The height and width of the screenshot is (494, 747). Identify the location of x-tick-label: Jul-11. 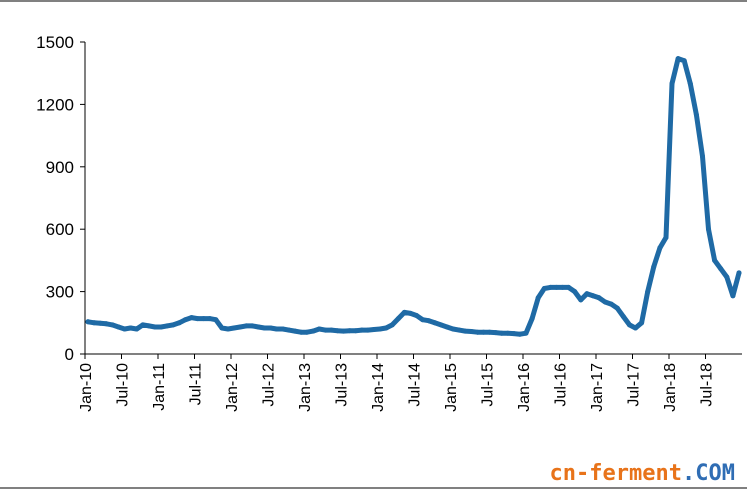
(196, 384).